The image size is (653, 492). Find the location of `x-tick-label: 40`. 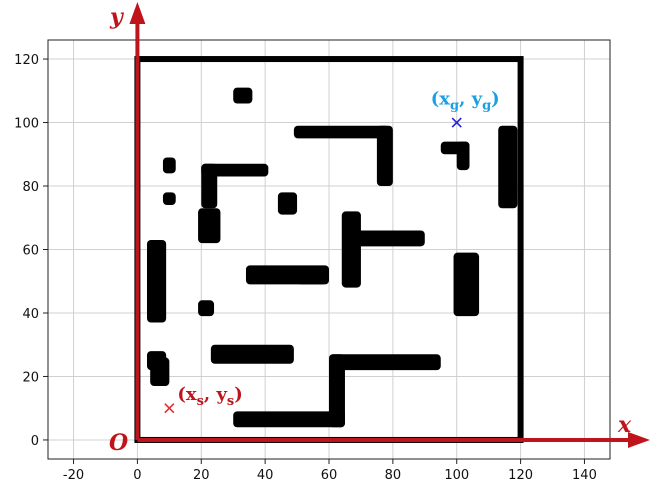

x-tick-label: 40 is located at coordinates (265, 475).